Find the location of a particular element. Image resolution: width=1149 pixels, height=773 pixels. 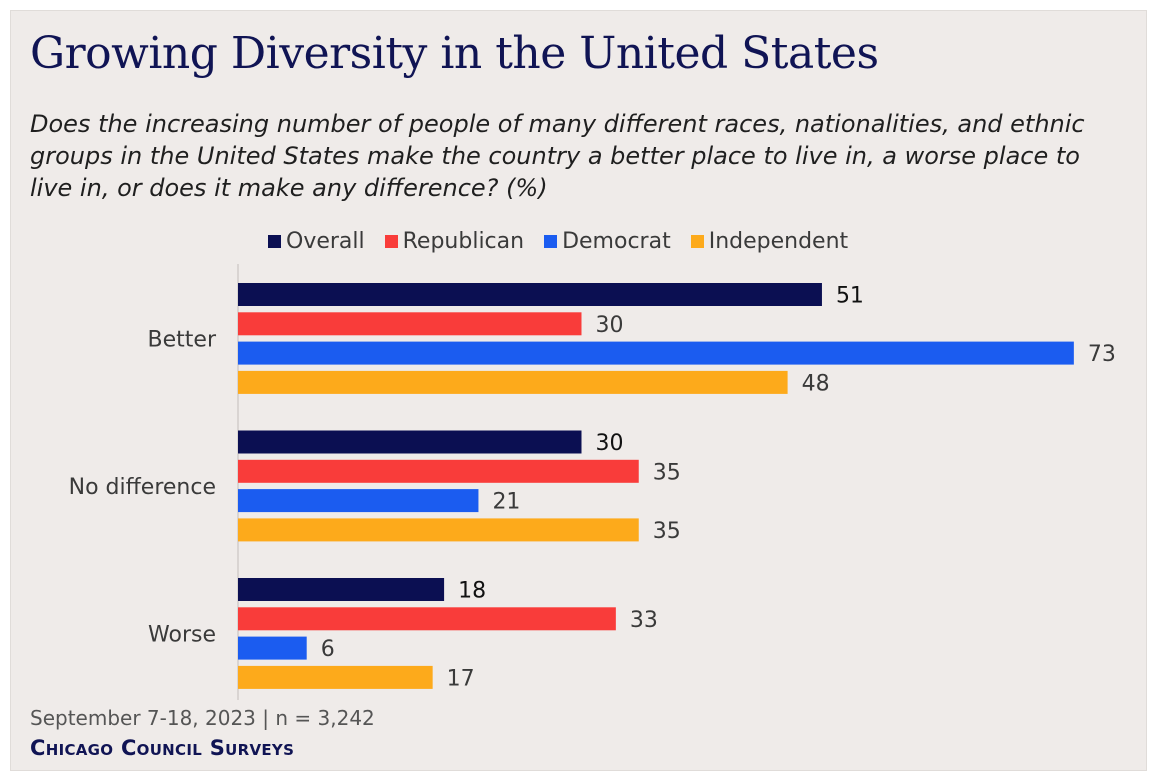

bar-overall-better is located at coordinates (530, 294).